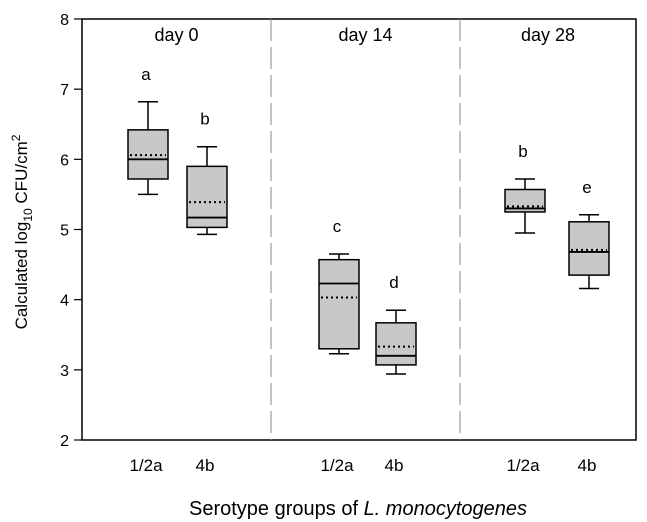  I want to click on y-axis-title: Calculated log10 CFU/cm2, so click(22, 231).